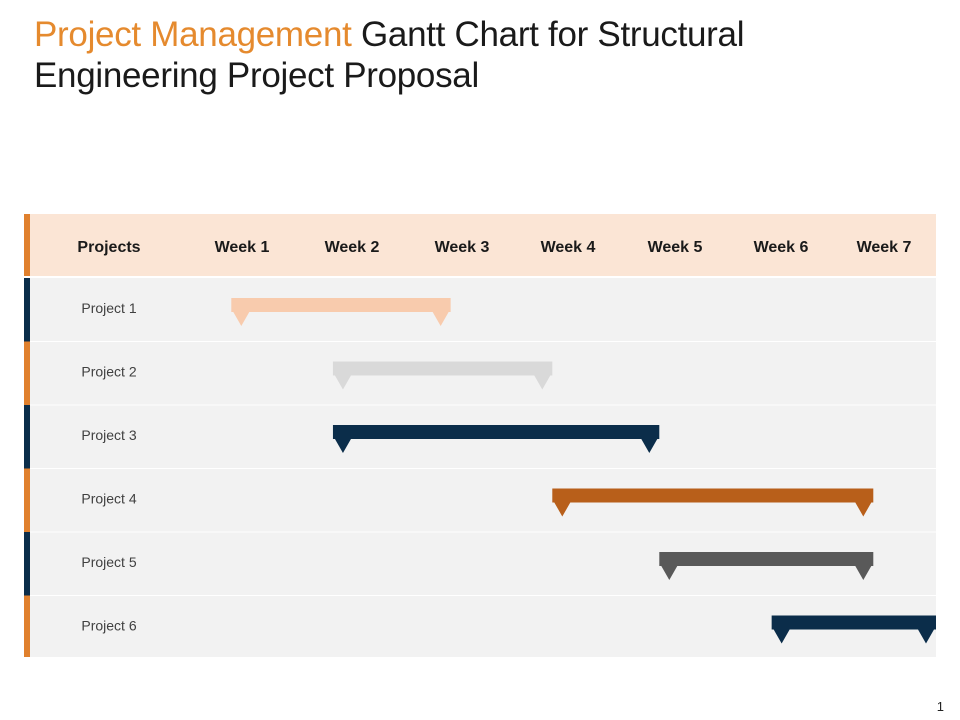 This screenshot has width=960, height=720. Describe the element at coordinates (568, 247) in the screenshot. I see `header-week-label: Week 4` at that location.